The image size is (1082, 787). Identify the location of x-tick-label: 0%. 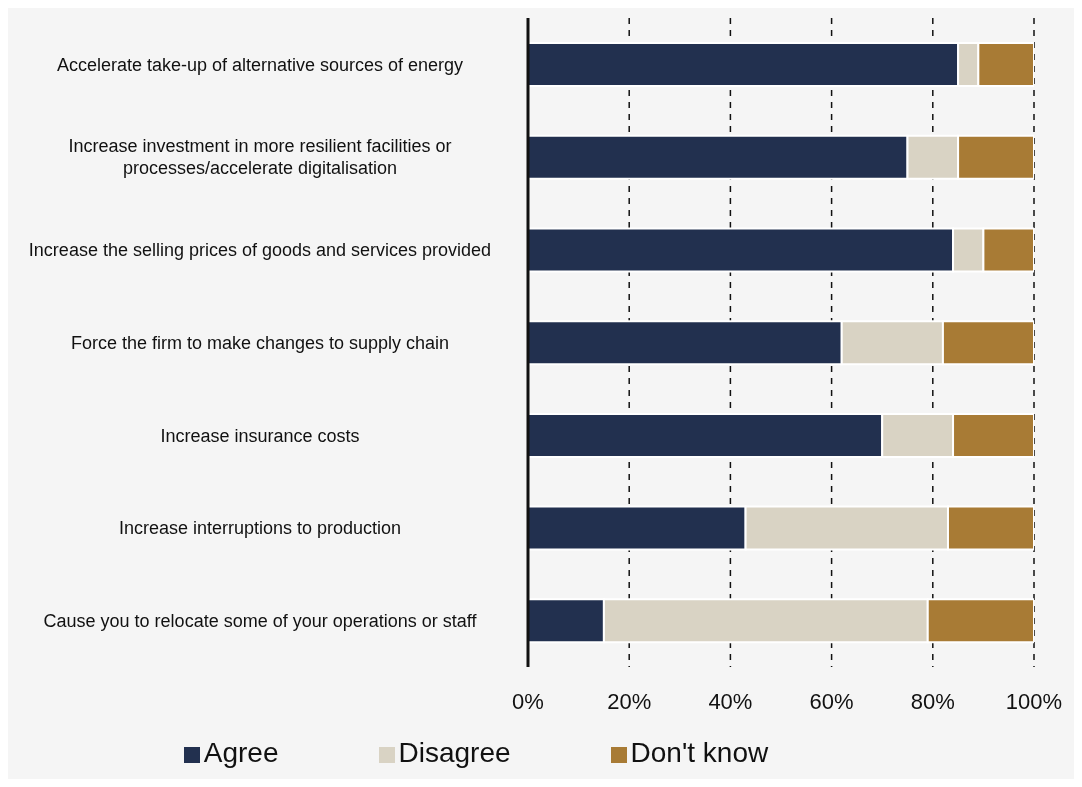
(528, 701).